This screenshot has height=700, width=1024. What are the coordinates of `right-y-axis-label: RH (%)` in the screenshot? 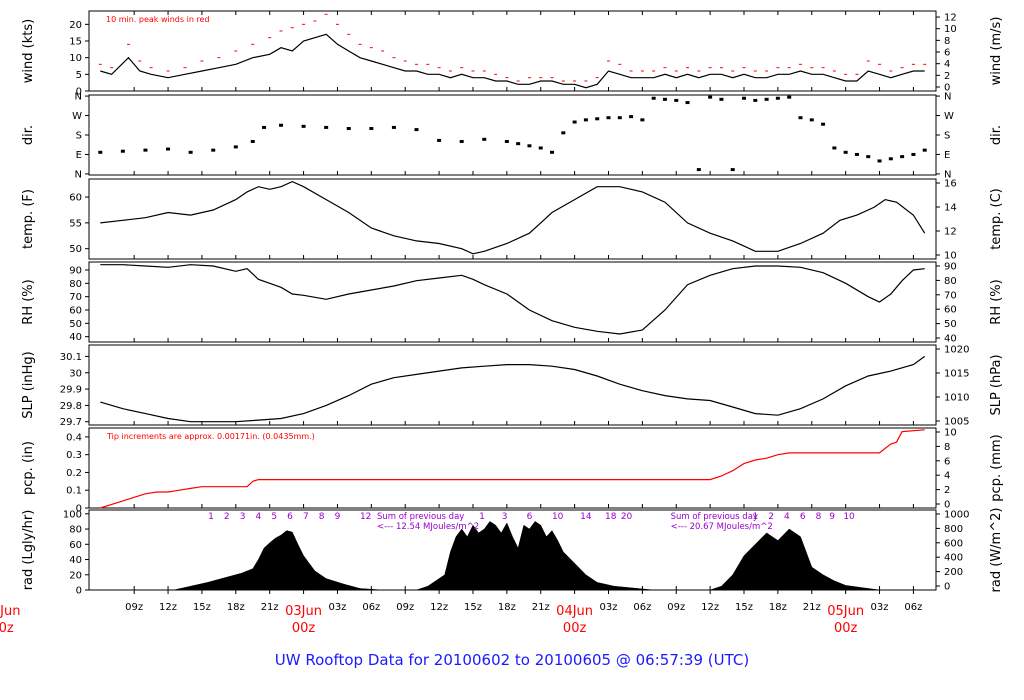 It's located at (996, 301).